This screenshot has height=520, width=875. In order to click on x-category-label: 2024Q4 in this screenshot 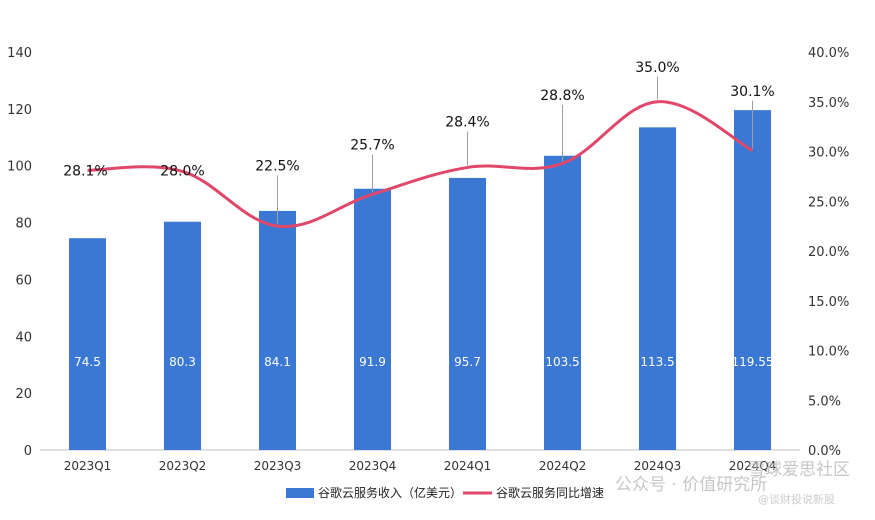, I will do `click(753, 466)`.